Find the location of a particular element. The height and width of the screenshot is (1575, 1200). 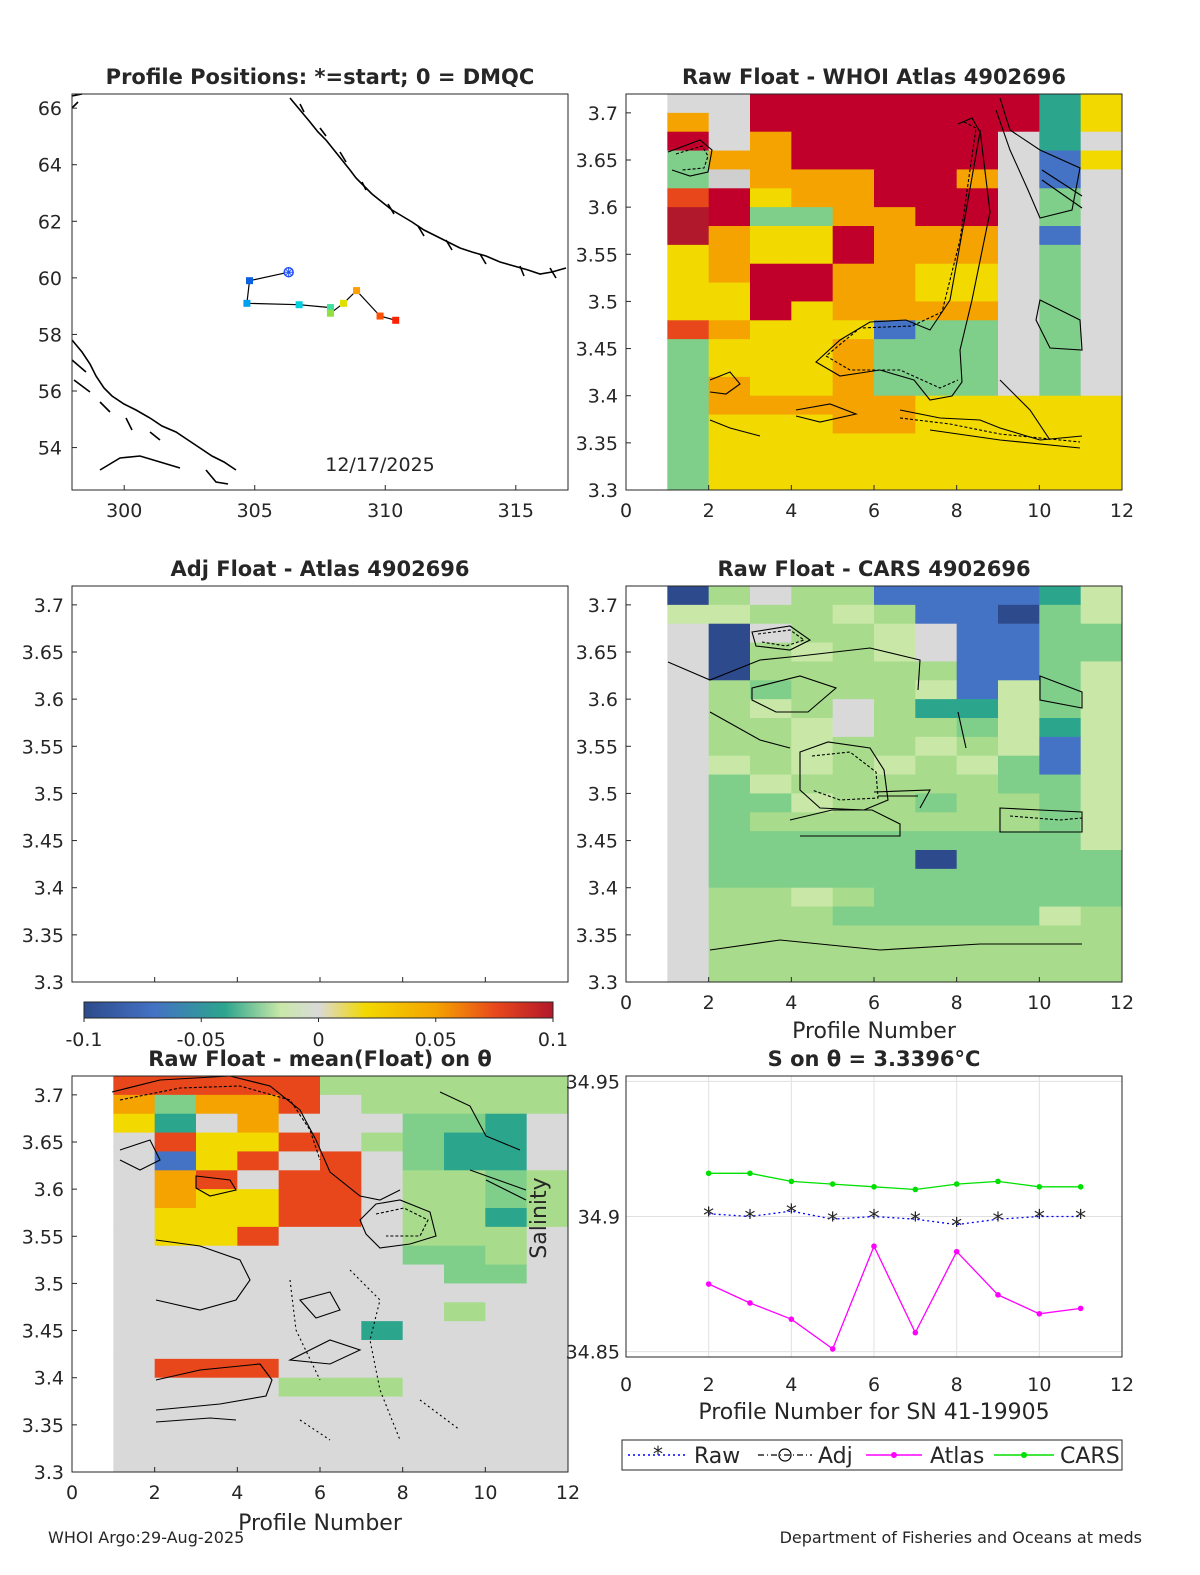

profile-tick-label: 10 is located at coordinates (485, 1493).